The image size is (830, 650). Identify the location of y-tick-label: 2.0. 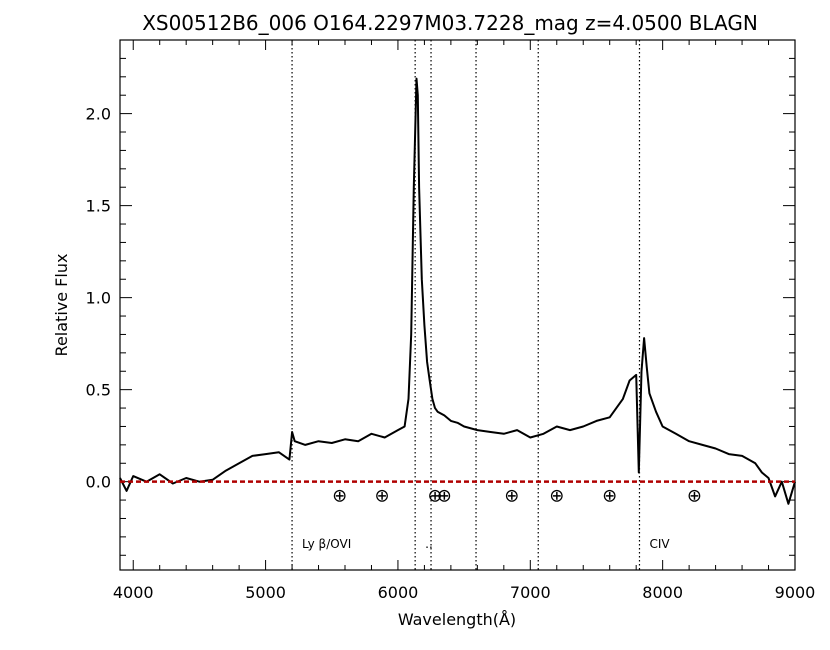
(98, 114).